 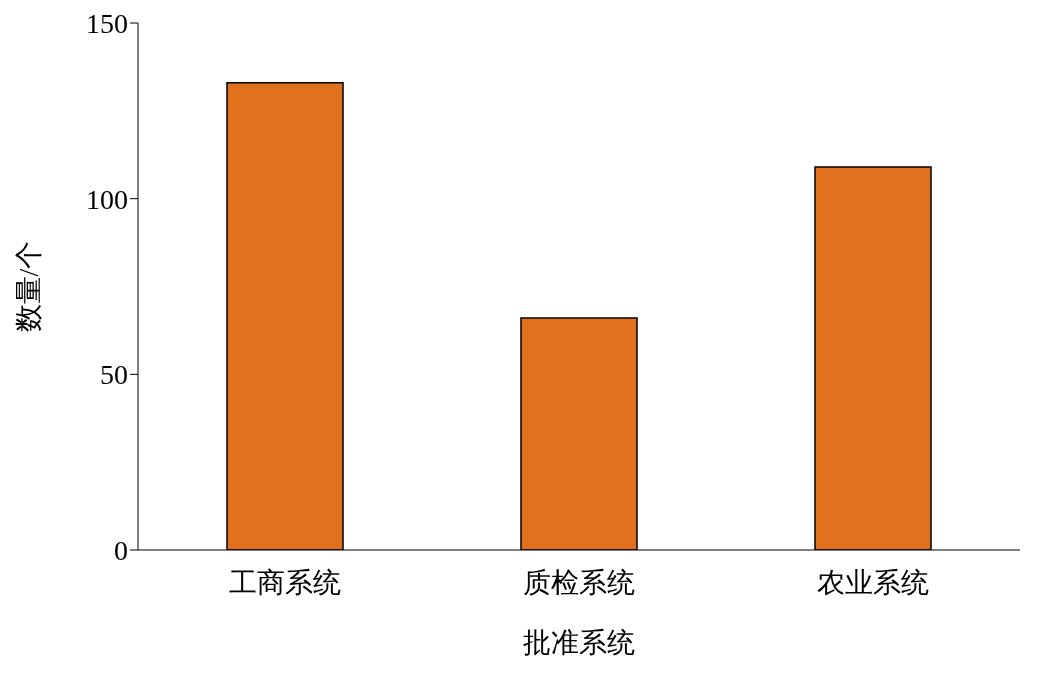 What do you see at coordinates (579, 642) in the screenshot?
I see `x-axis-title: 批准系统` at bounding box center [579, 642].